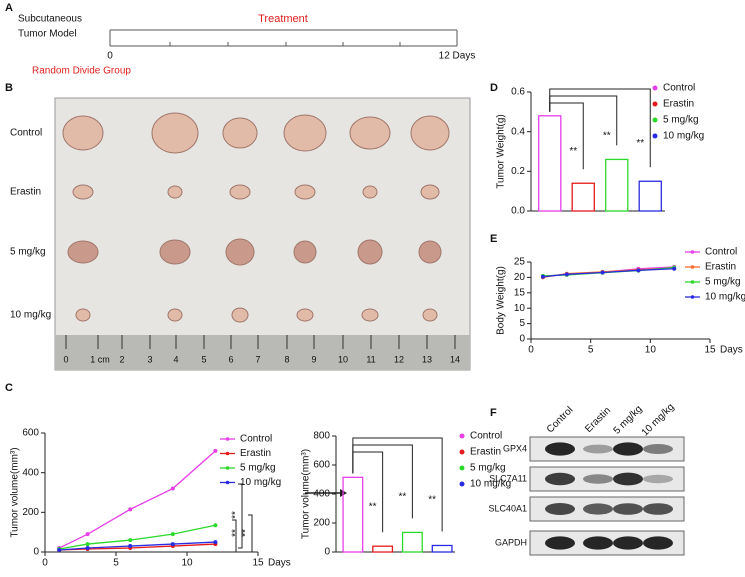 The width and height of the screenshot is (745, 577). Describe the element at coordinates (520, 277) in the screenshot. I see `y-tick-label: 20` at that location.